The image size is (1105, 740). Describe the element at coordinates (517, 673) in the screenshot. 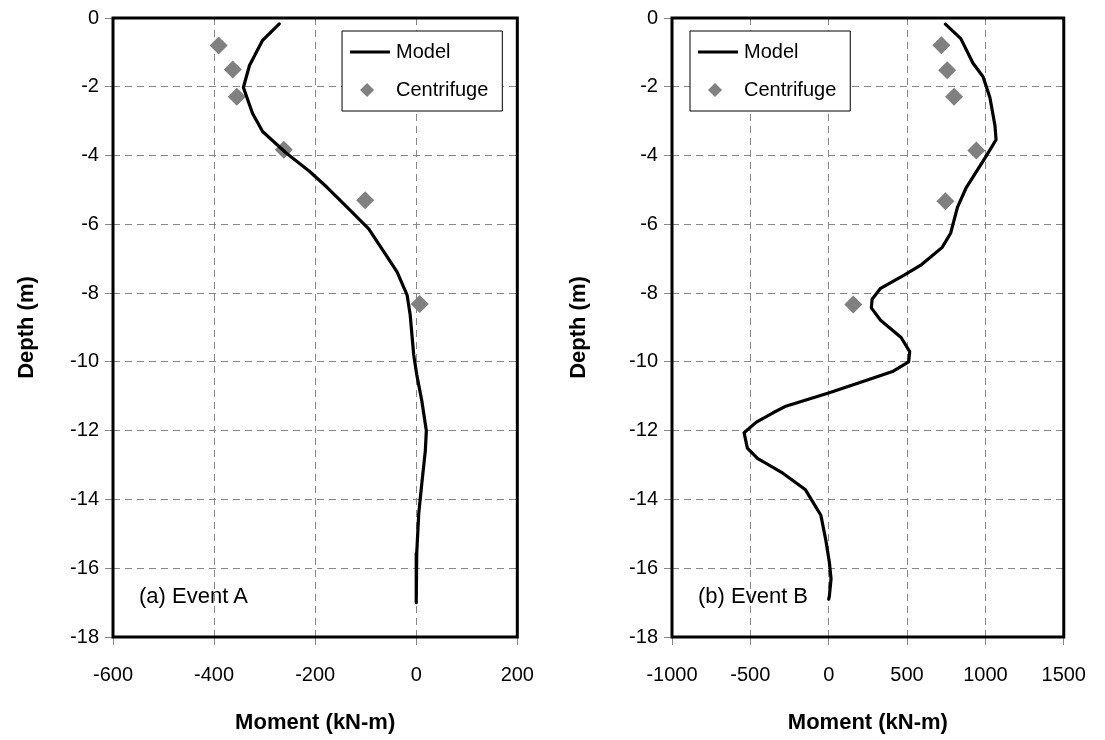

I see `x-tick-label: 200` at that location.